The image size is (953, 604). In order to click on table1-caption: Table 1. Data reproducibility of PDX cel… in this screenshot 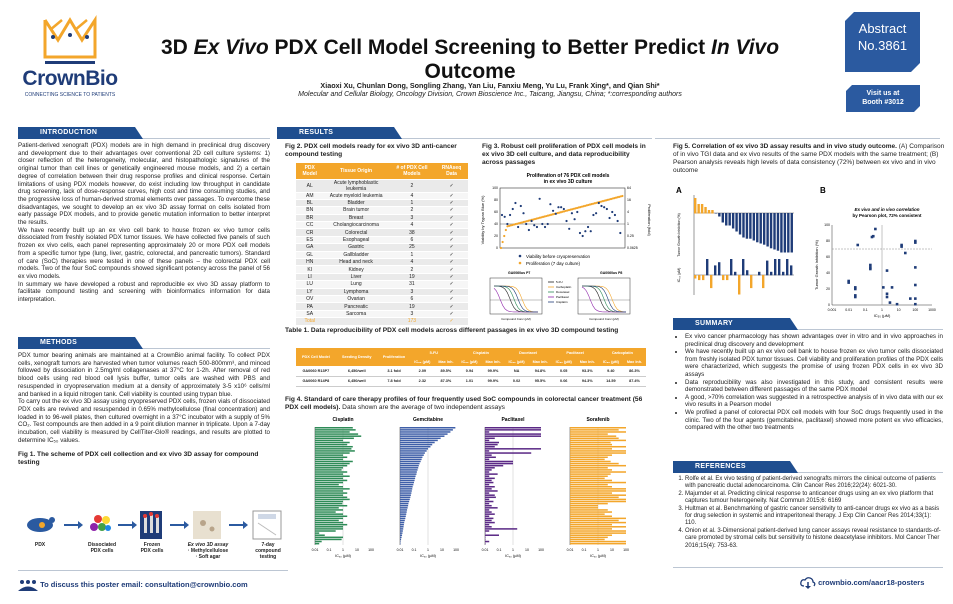, I will do `click(452, 330)`.